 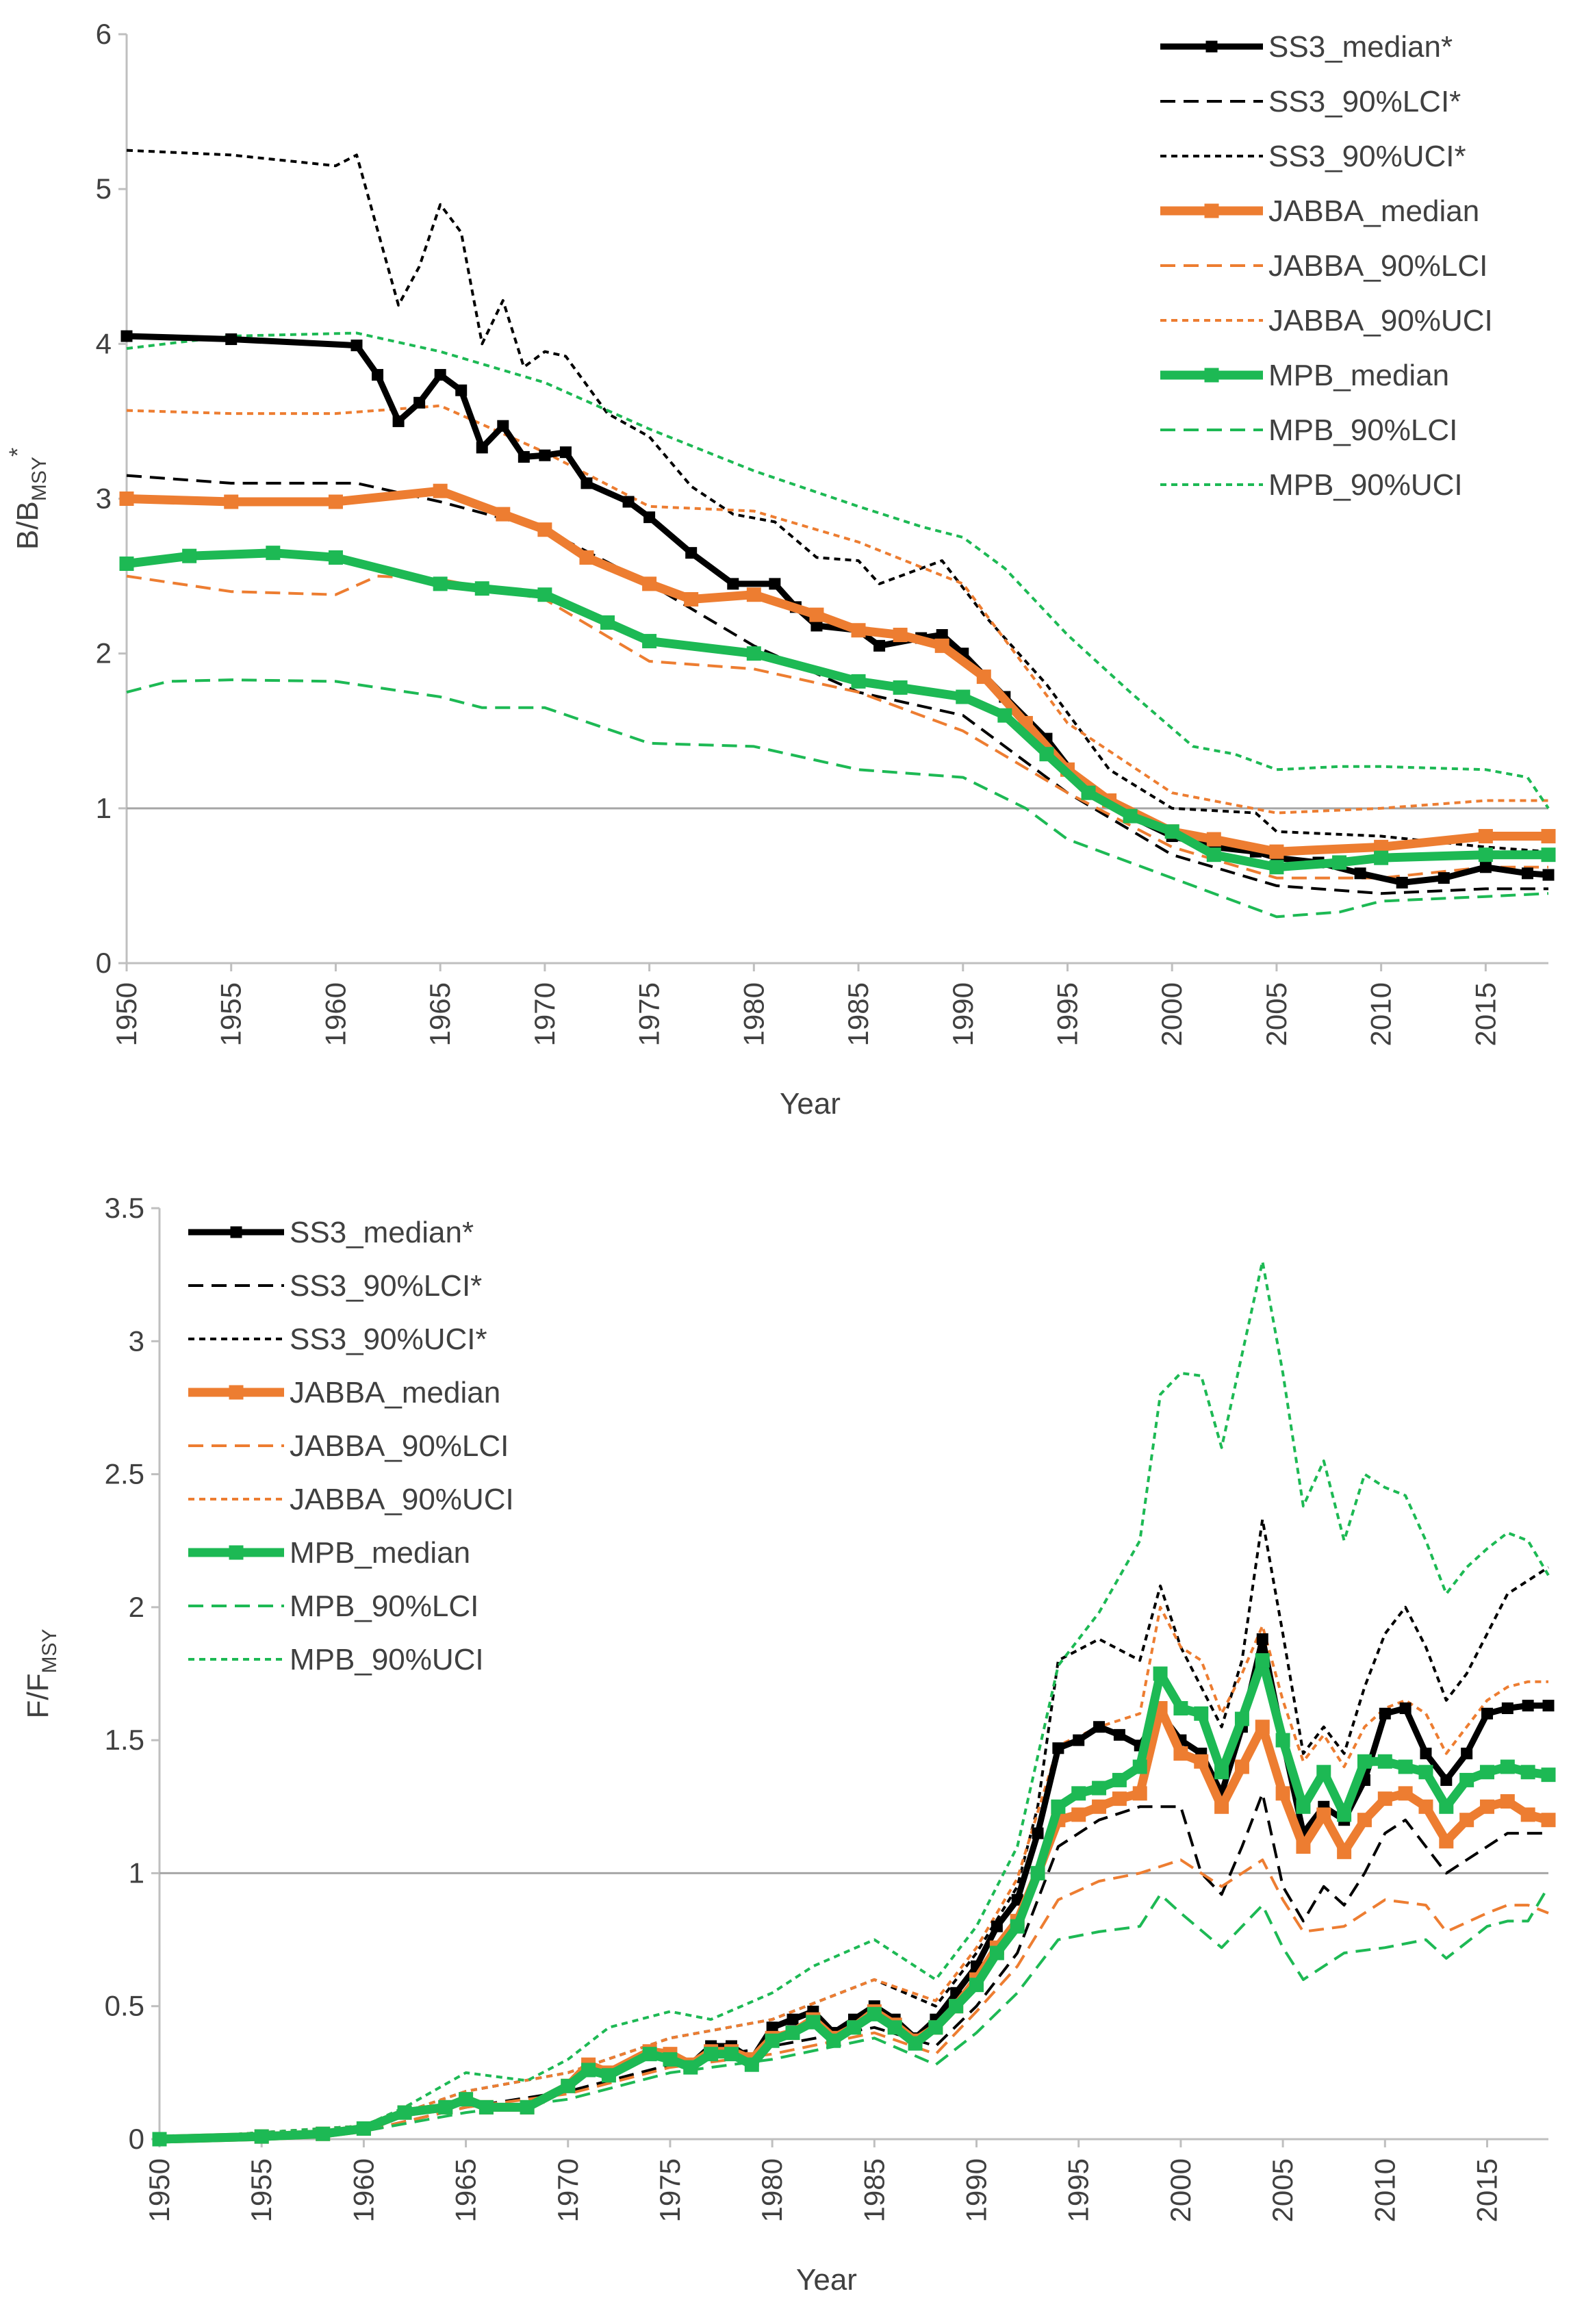 I want to click on x-tick-label: 2015, so click(x=1487, y=2190).